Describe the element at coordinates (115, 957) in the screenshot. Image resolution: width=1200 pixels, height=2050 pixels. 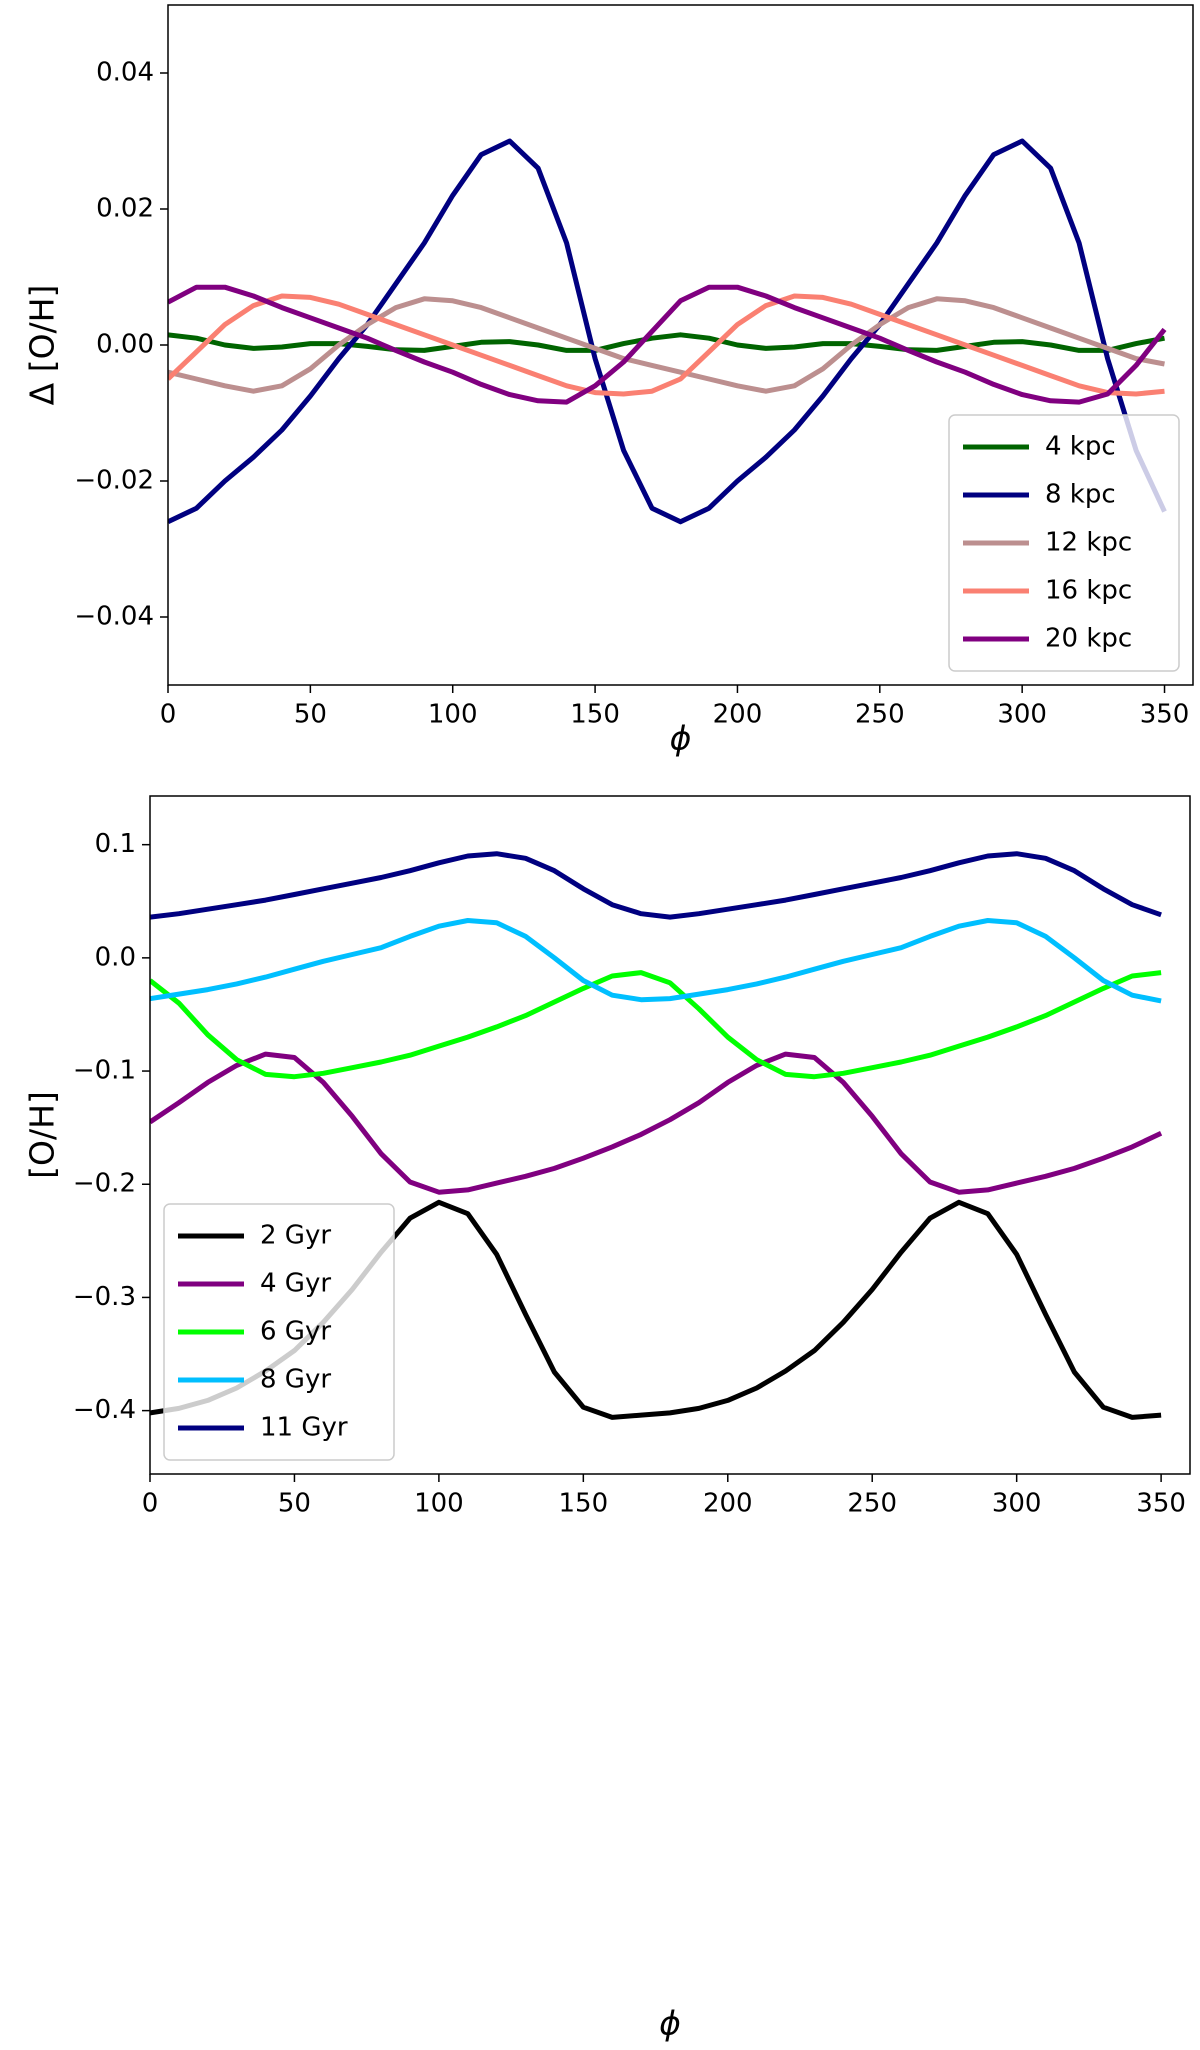
I see `y-tick-label: 0.0` at that location.